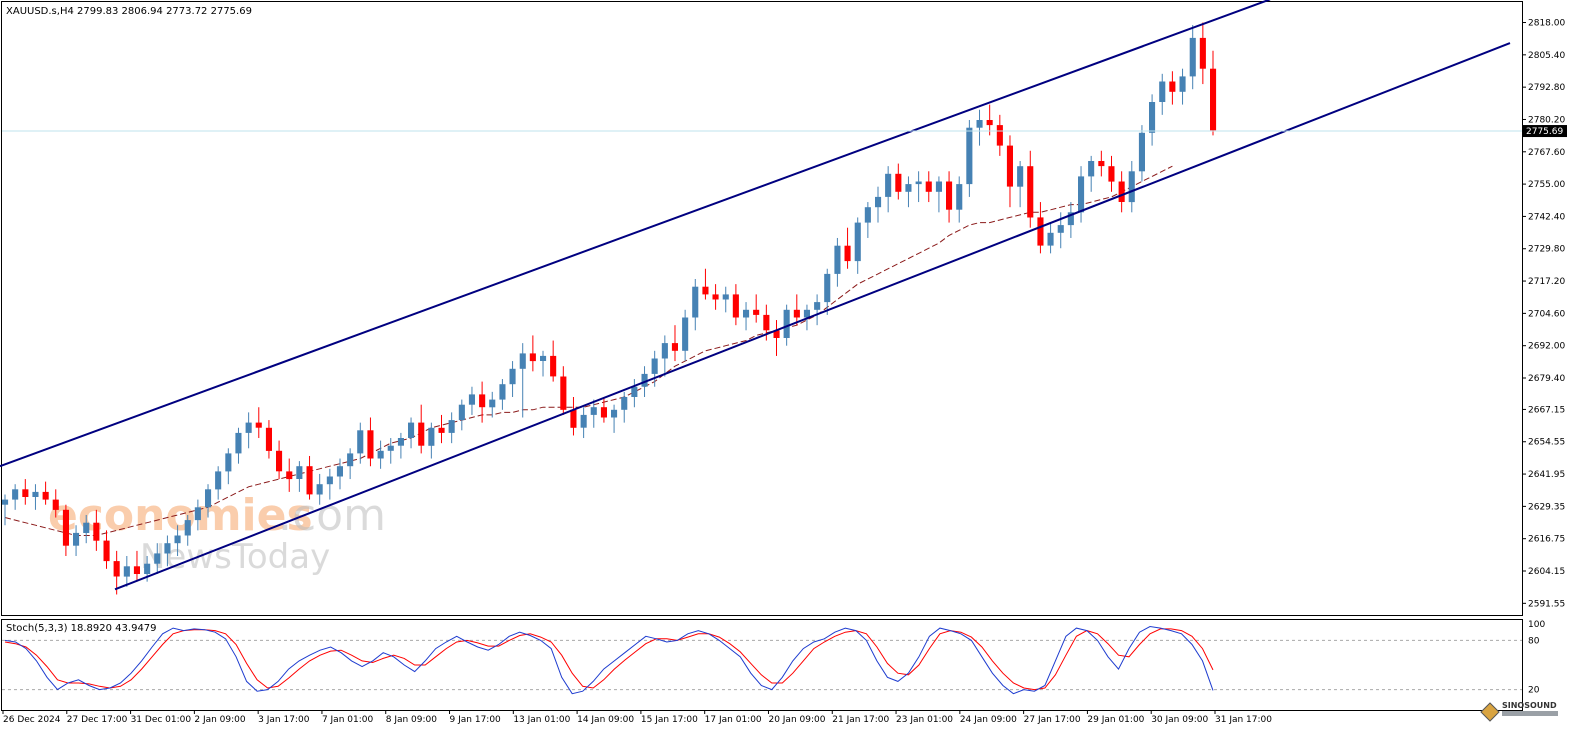 This screenshot has height=747, width=1596. Describe the element at coordinates (348, 720) in the screenshot. I see `x-tick-label: 7 Jan 01:00` at that location.